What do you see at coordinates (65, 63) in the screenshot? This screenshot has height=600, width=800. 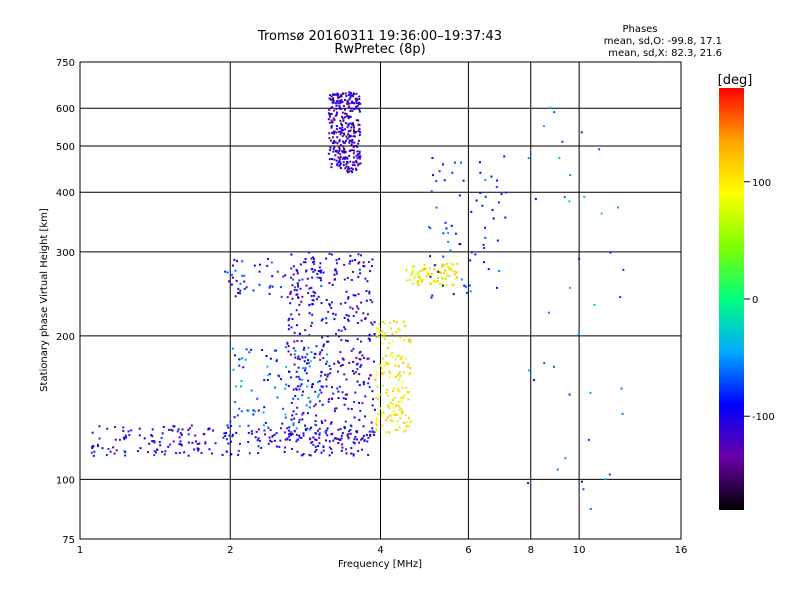 I see `y-tick-label: 750` at bounding box center [65, 63].